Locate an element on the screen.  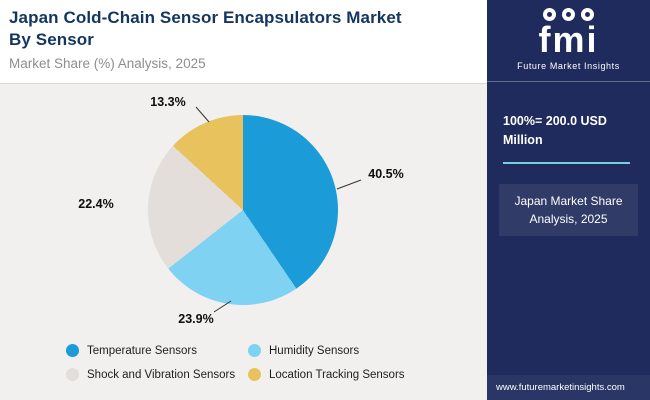
pie-label-location: 13.3% is located at coordinates (168, 102).